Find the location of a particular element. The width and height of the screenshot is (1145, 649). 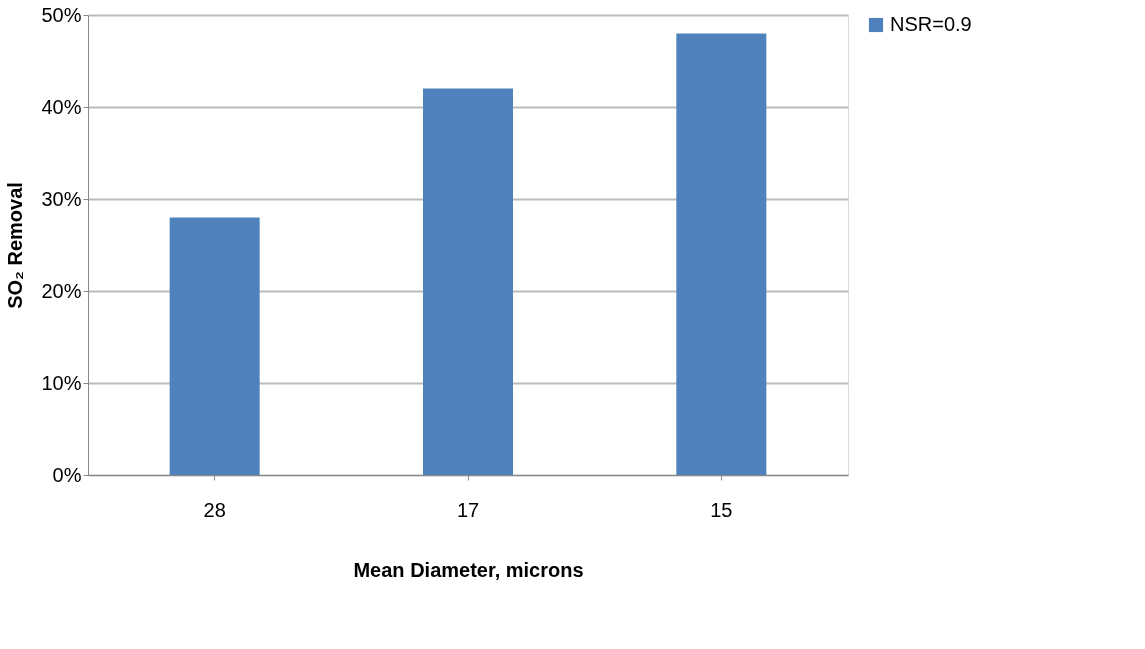

y-tick-label: 50% is located at coordinates (61, 14).